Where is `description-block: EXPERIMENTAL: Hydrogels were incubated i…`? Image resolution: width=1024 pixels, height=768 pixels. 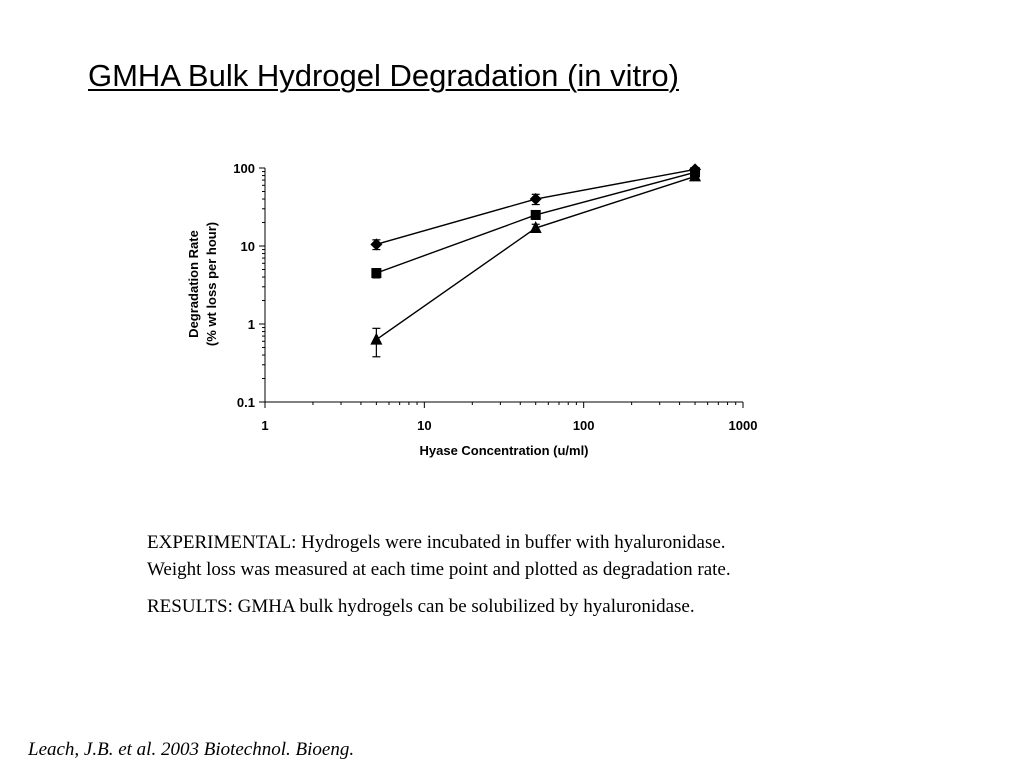 description-block: EXPERIMENTAL: Hydrogels were incubated i… is located at coordinates (527, 574).